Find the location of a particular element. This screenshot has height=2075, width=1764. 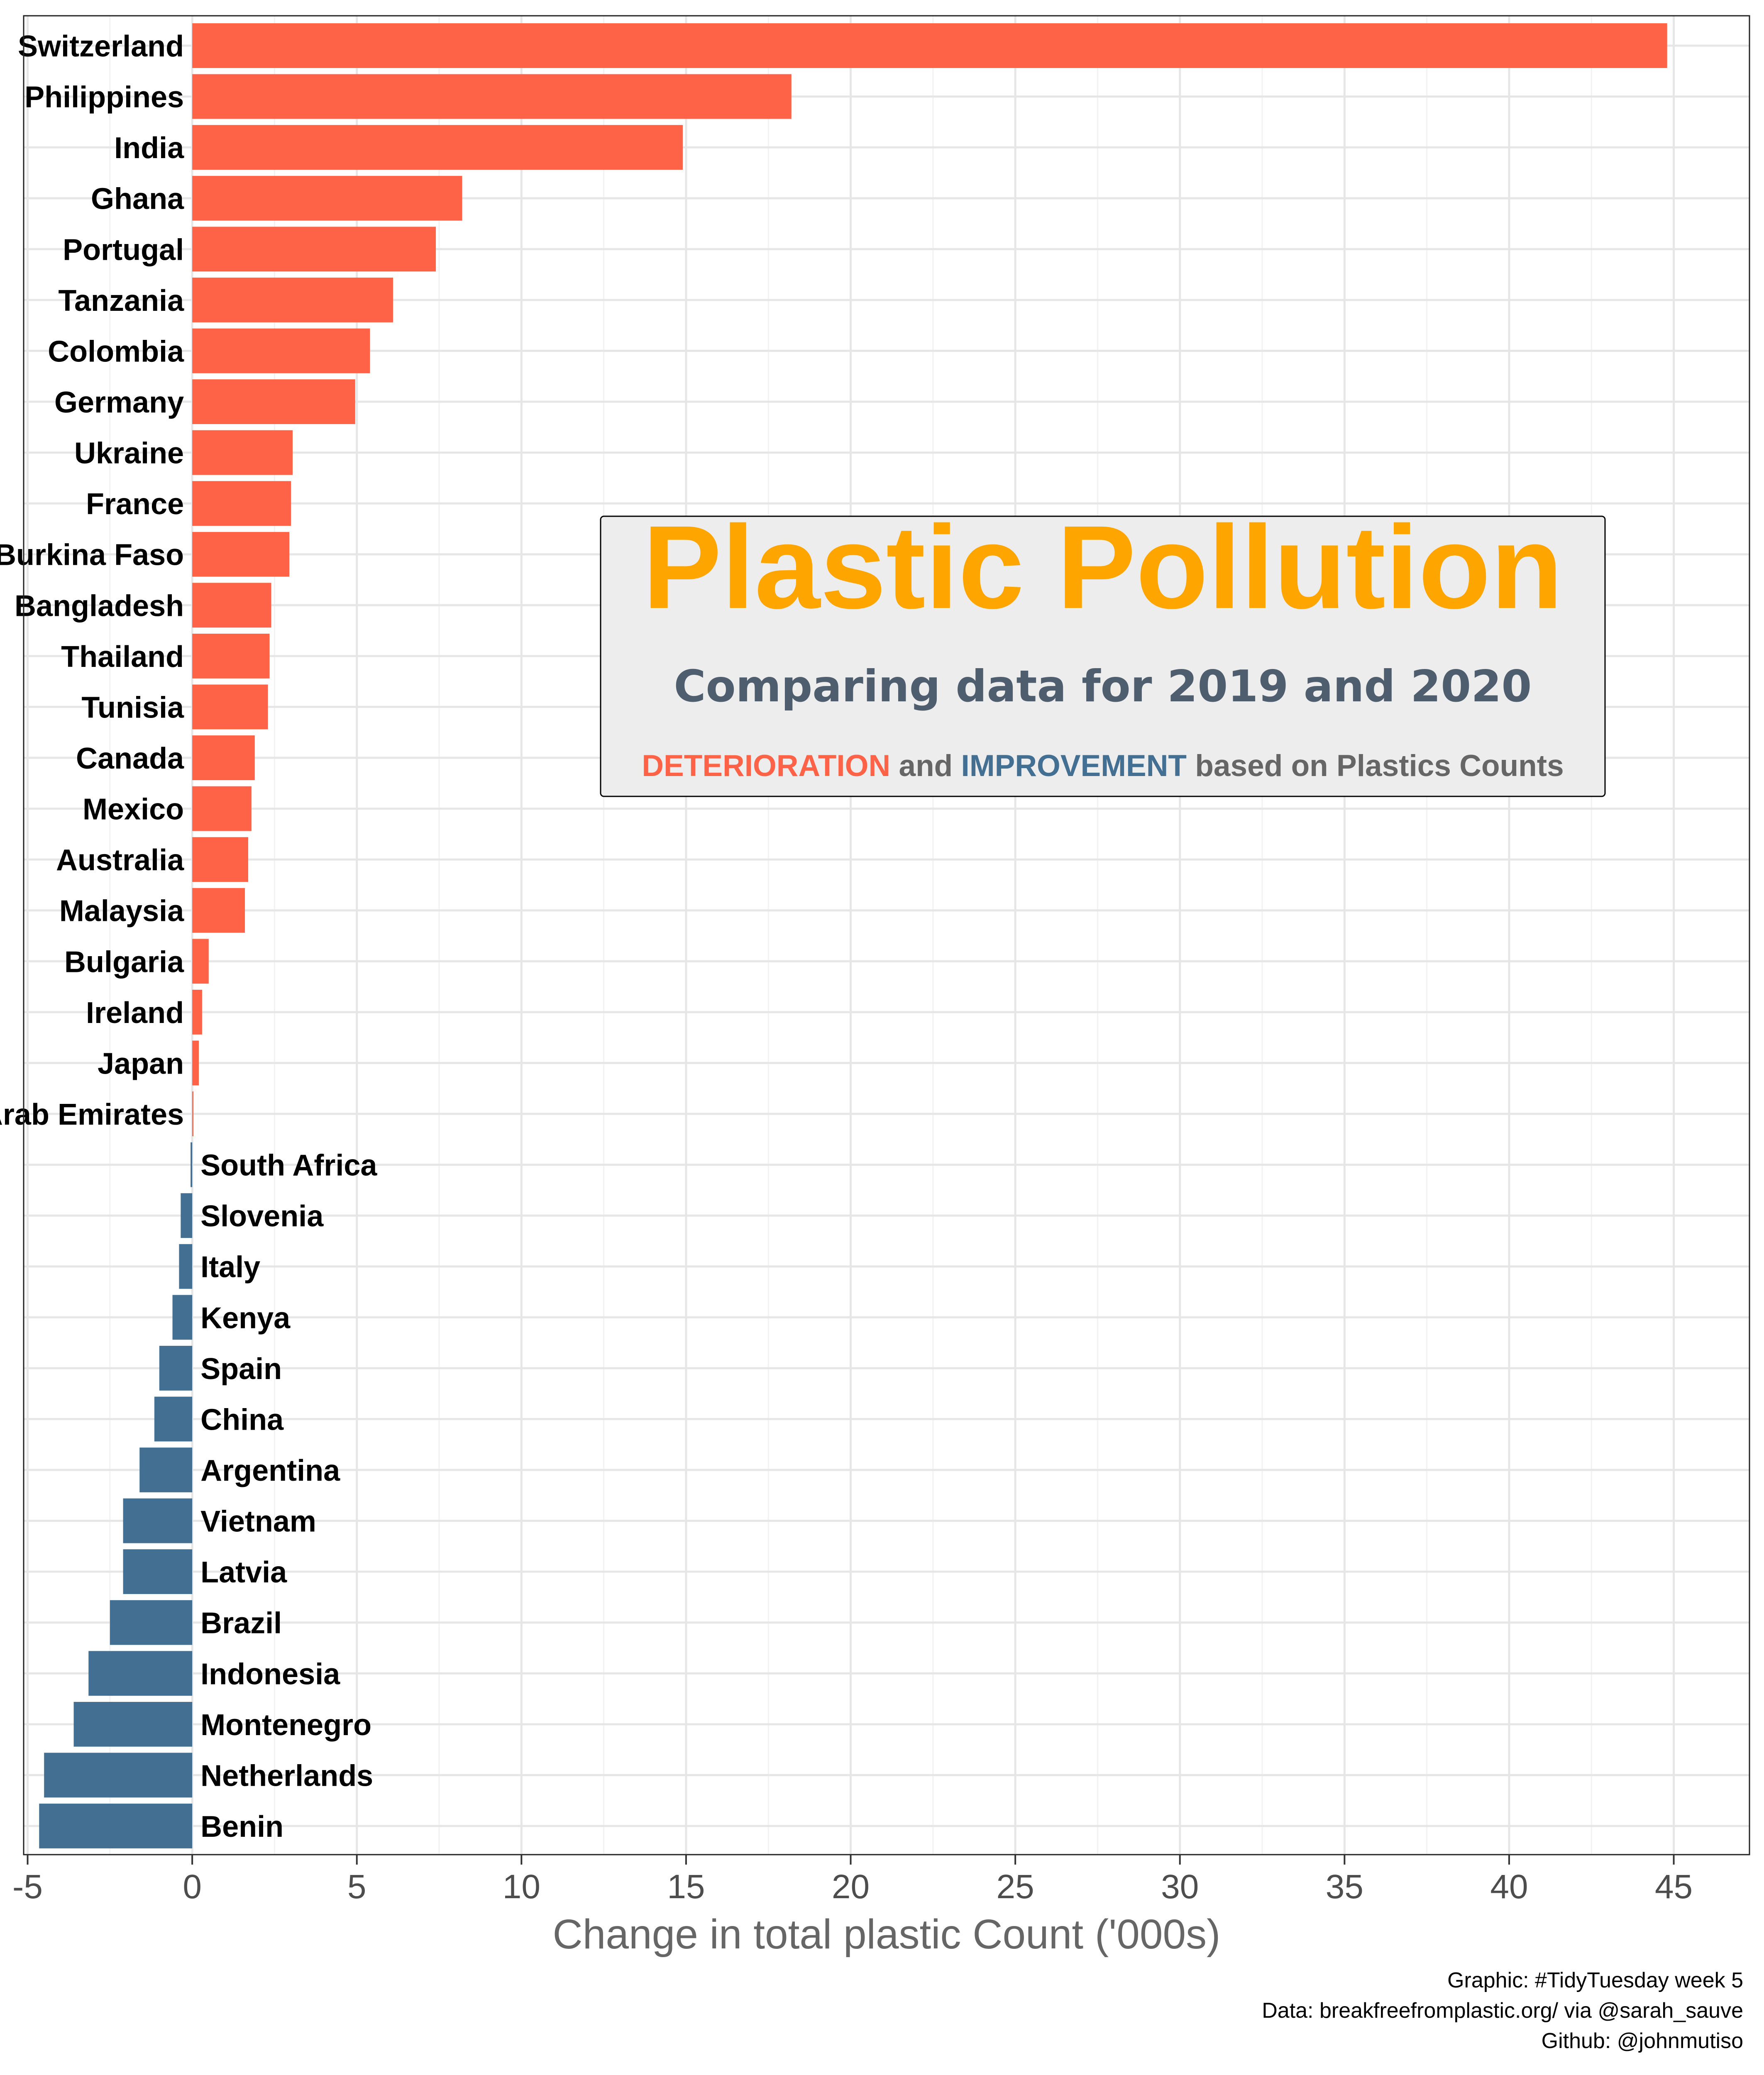

country-label: United Arab Emirates is located at coordinates (92, 1114).